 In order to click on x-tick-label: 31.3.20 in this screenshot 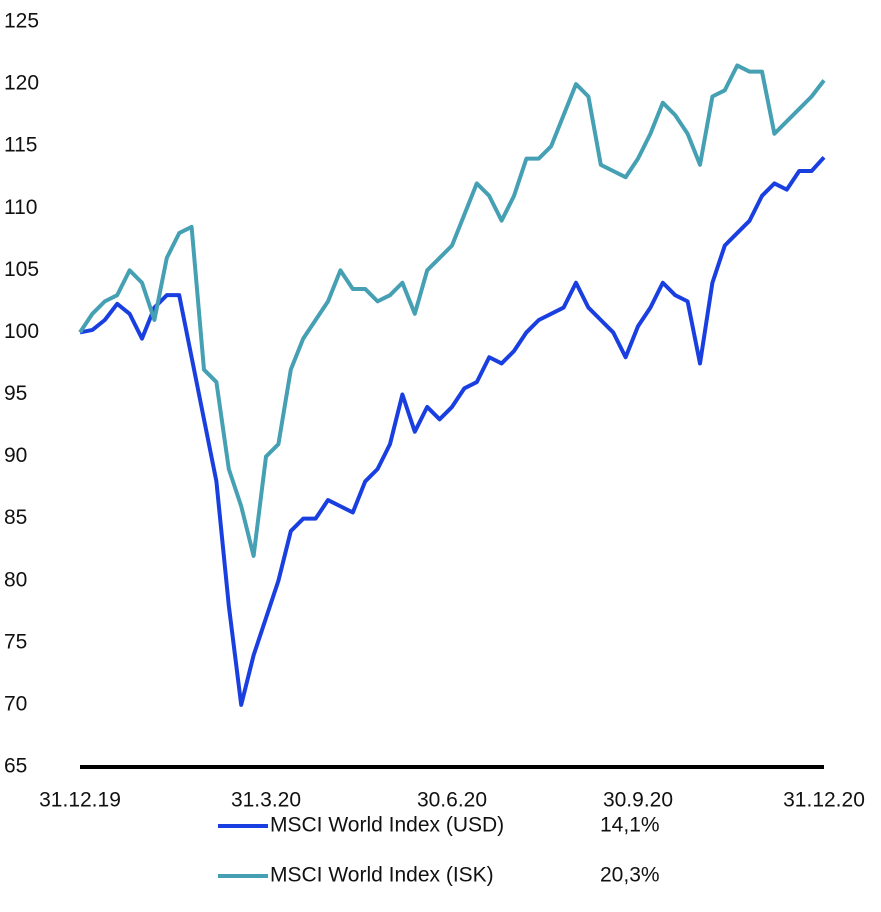, I will do `click(266, 800)`.